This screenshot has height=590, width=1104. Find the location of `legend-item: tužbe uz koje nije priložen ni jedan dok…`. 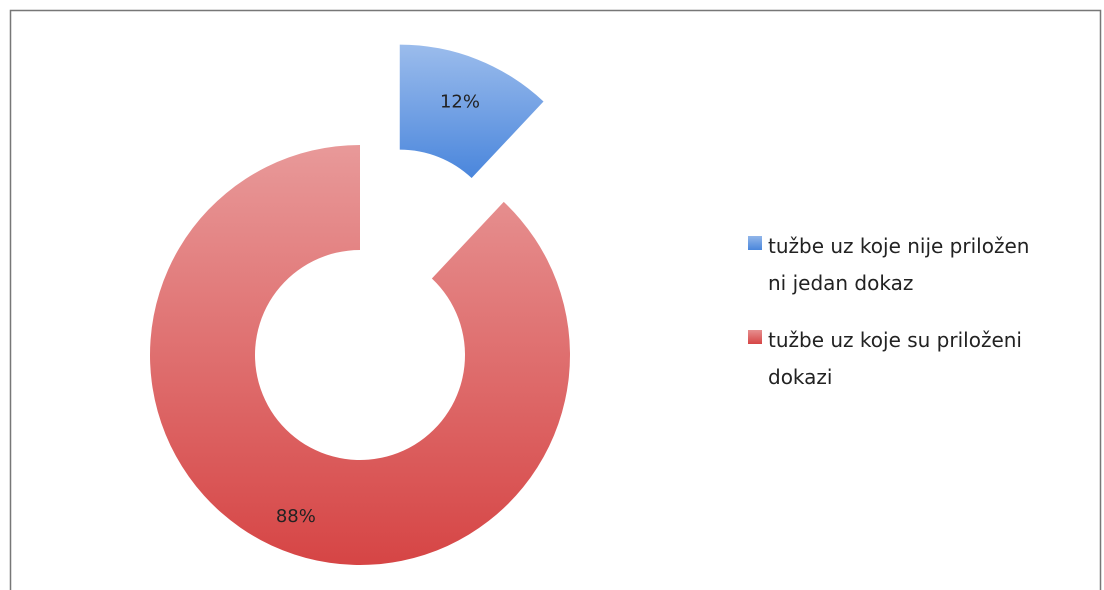

legend-item: tužbe uz koje nije priložen ni jedan dok… is located at coordinates (898, 265).